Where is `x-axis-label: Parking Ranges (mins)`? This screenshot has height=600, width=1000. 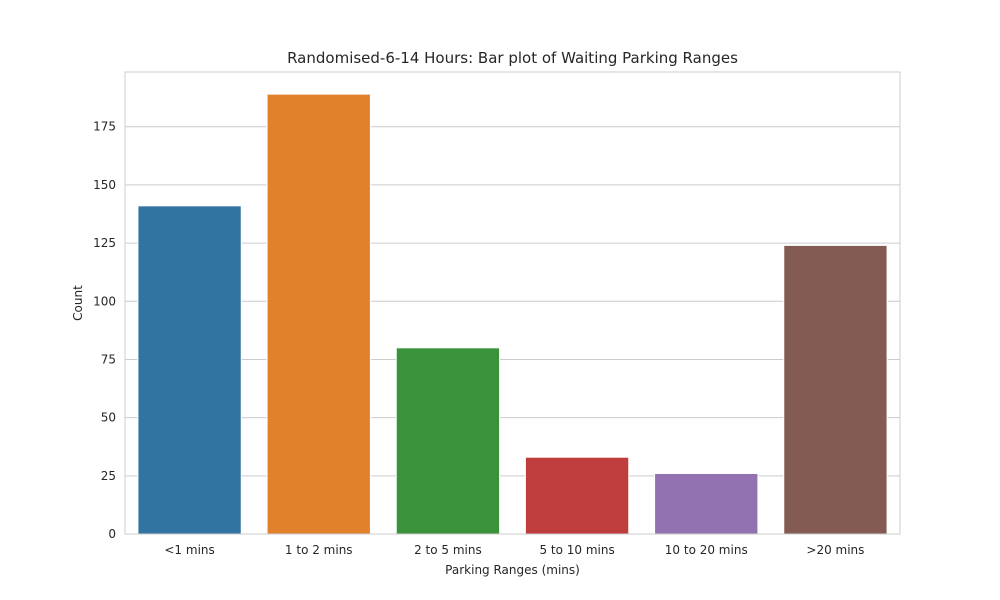
x-axis-label: Parking Ranges (mins) is located at coordinates (512, 570).